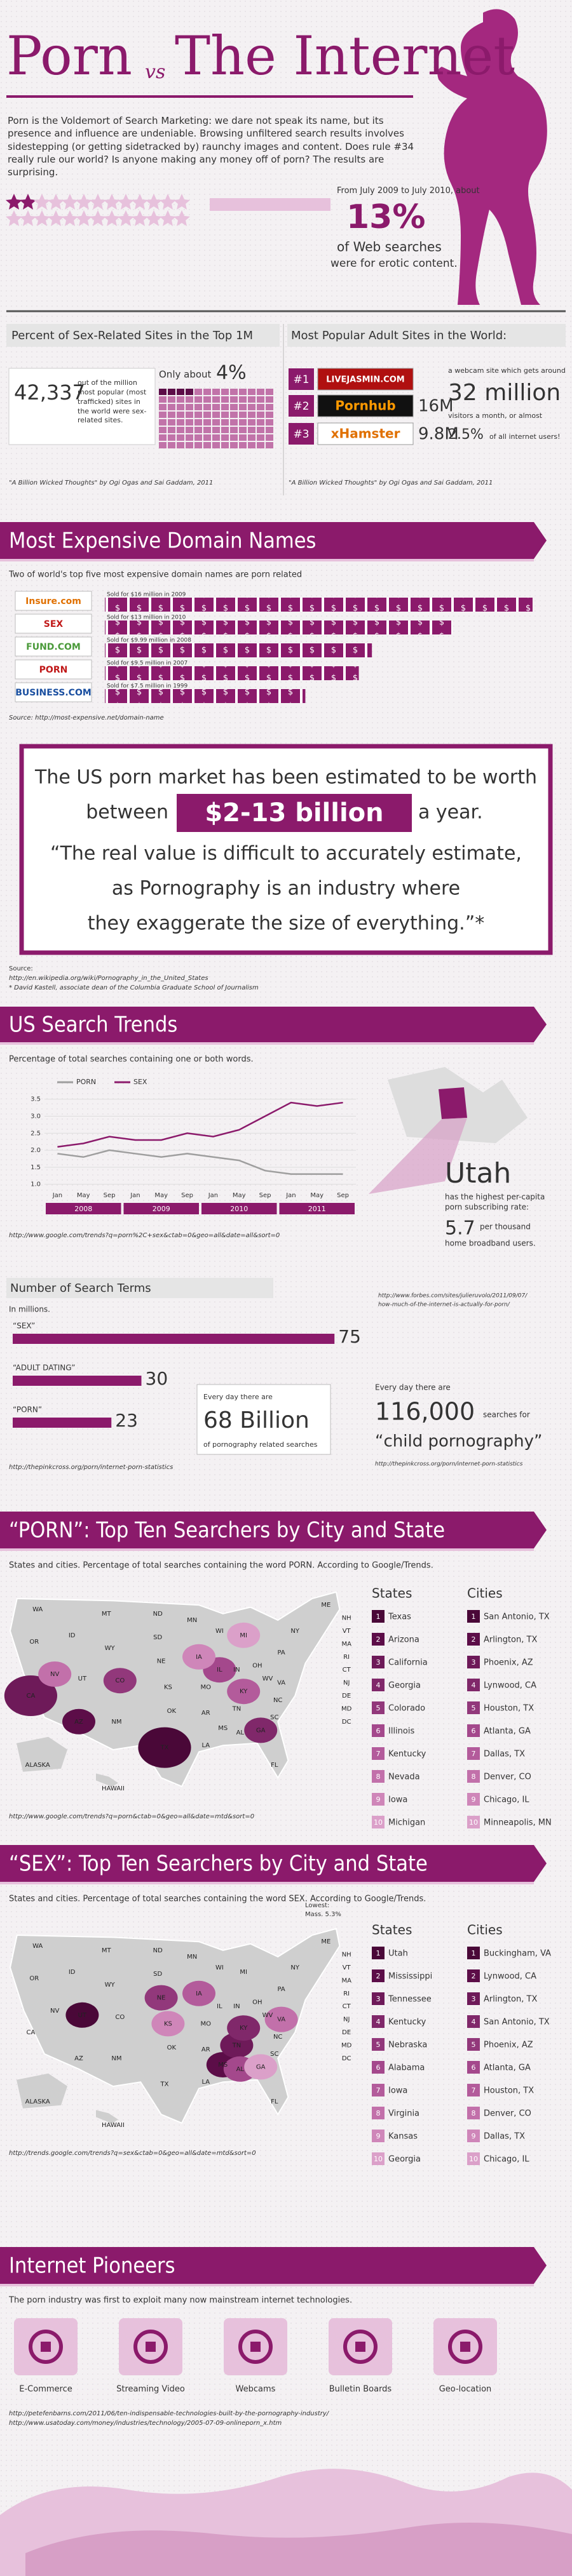  What do you see at coordinates (34, 1642) in the screenshot?
I see `state-label: OR` at bounding box center [34, 1642].